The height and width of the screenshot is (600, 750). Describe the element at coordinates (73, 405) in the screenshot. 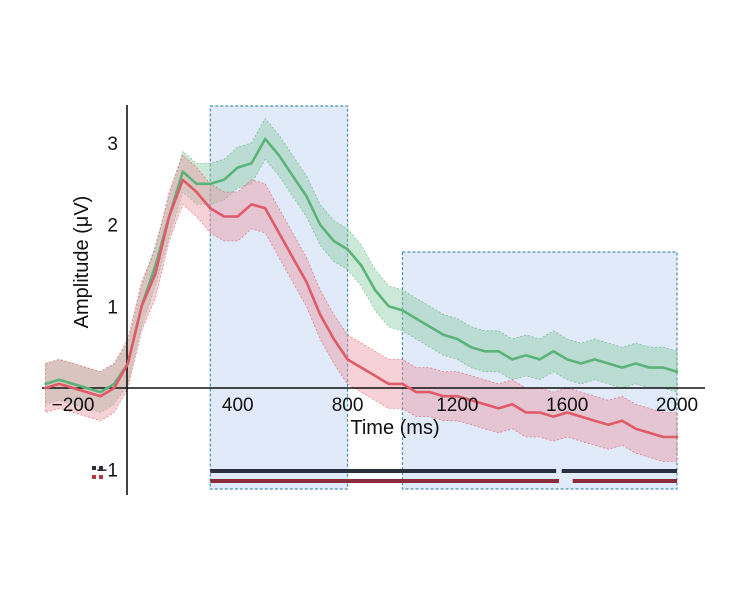

I see `x-tick-label: −200` at that location.